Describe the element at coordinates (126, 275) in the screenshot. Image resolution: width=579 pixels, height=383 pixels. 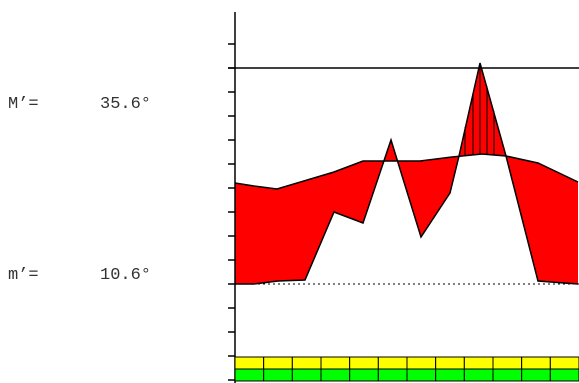
I see `min-readout-value: 10.6°` at that location.